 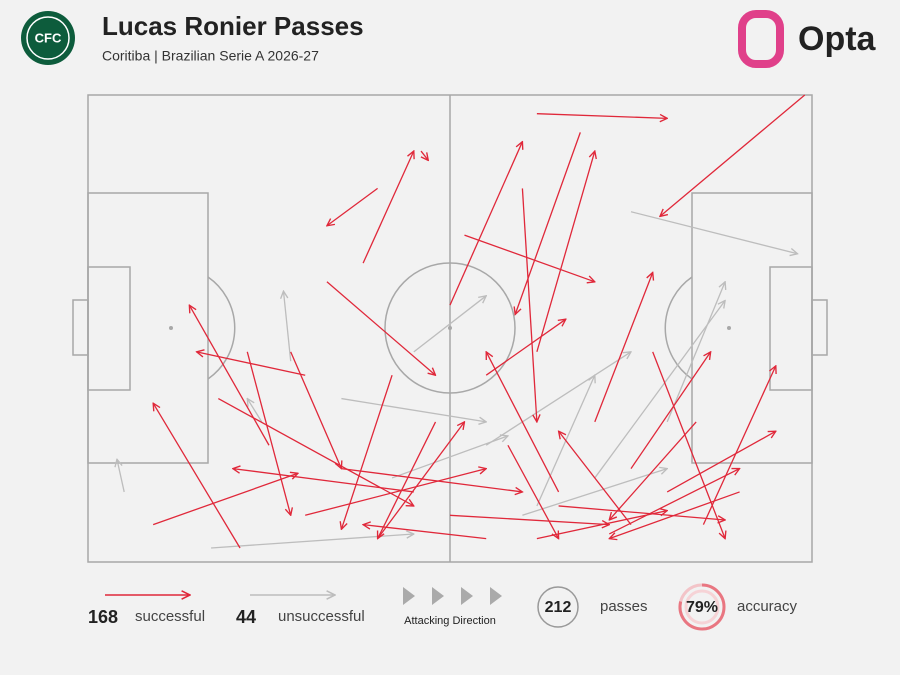 What do you see at coordinates (837, 39) in the screenshot?
I see `brand-text: Opta` at bounding box center [837, 39].